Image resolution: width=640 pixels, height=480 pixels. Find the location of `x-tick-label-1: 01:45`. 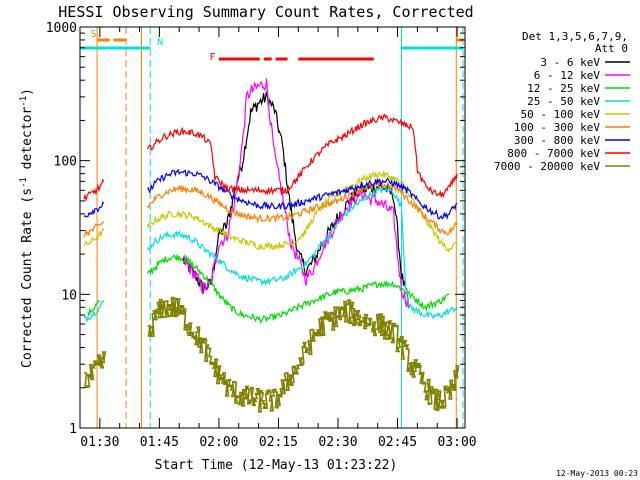

x-tick-label-1: 01:45 is located at coordinates (159, 442).